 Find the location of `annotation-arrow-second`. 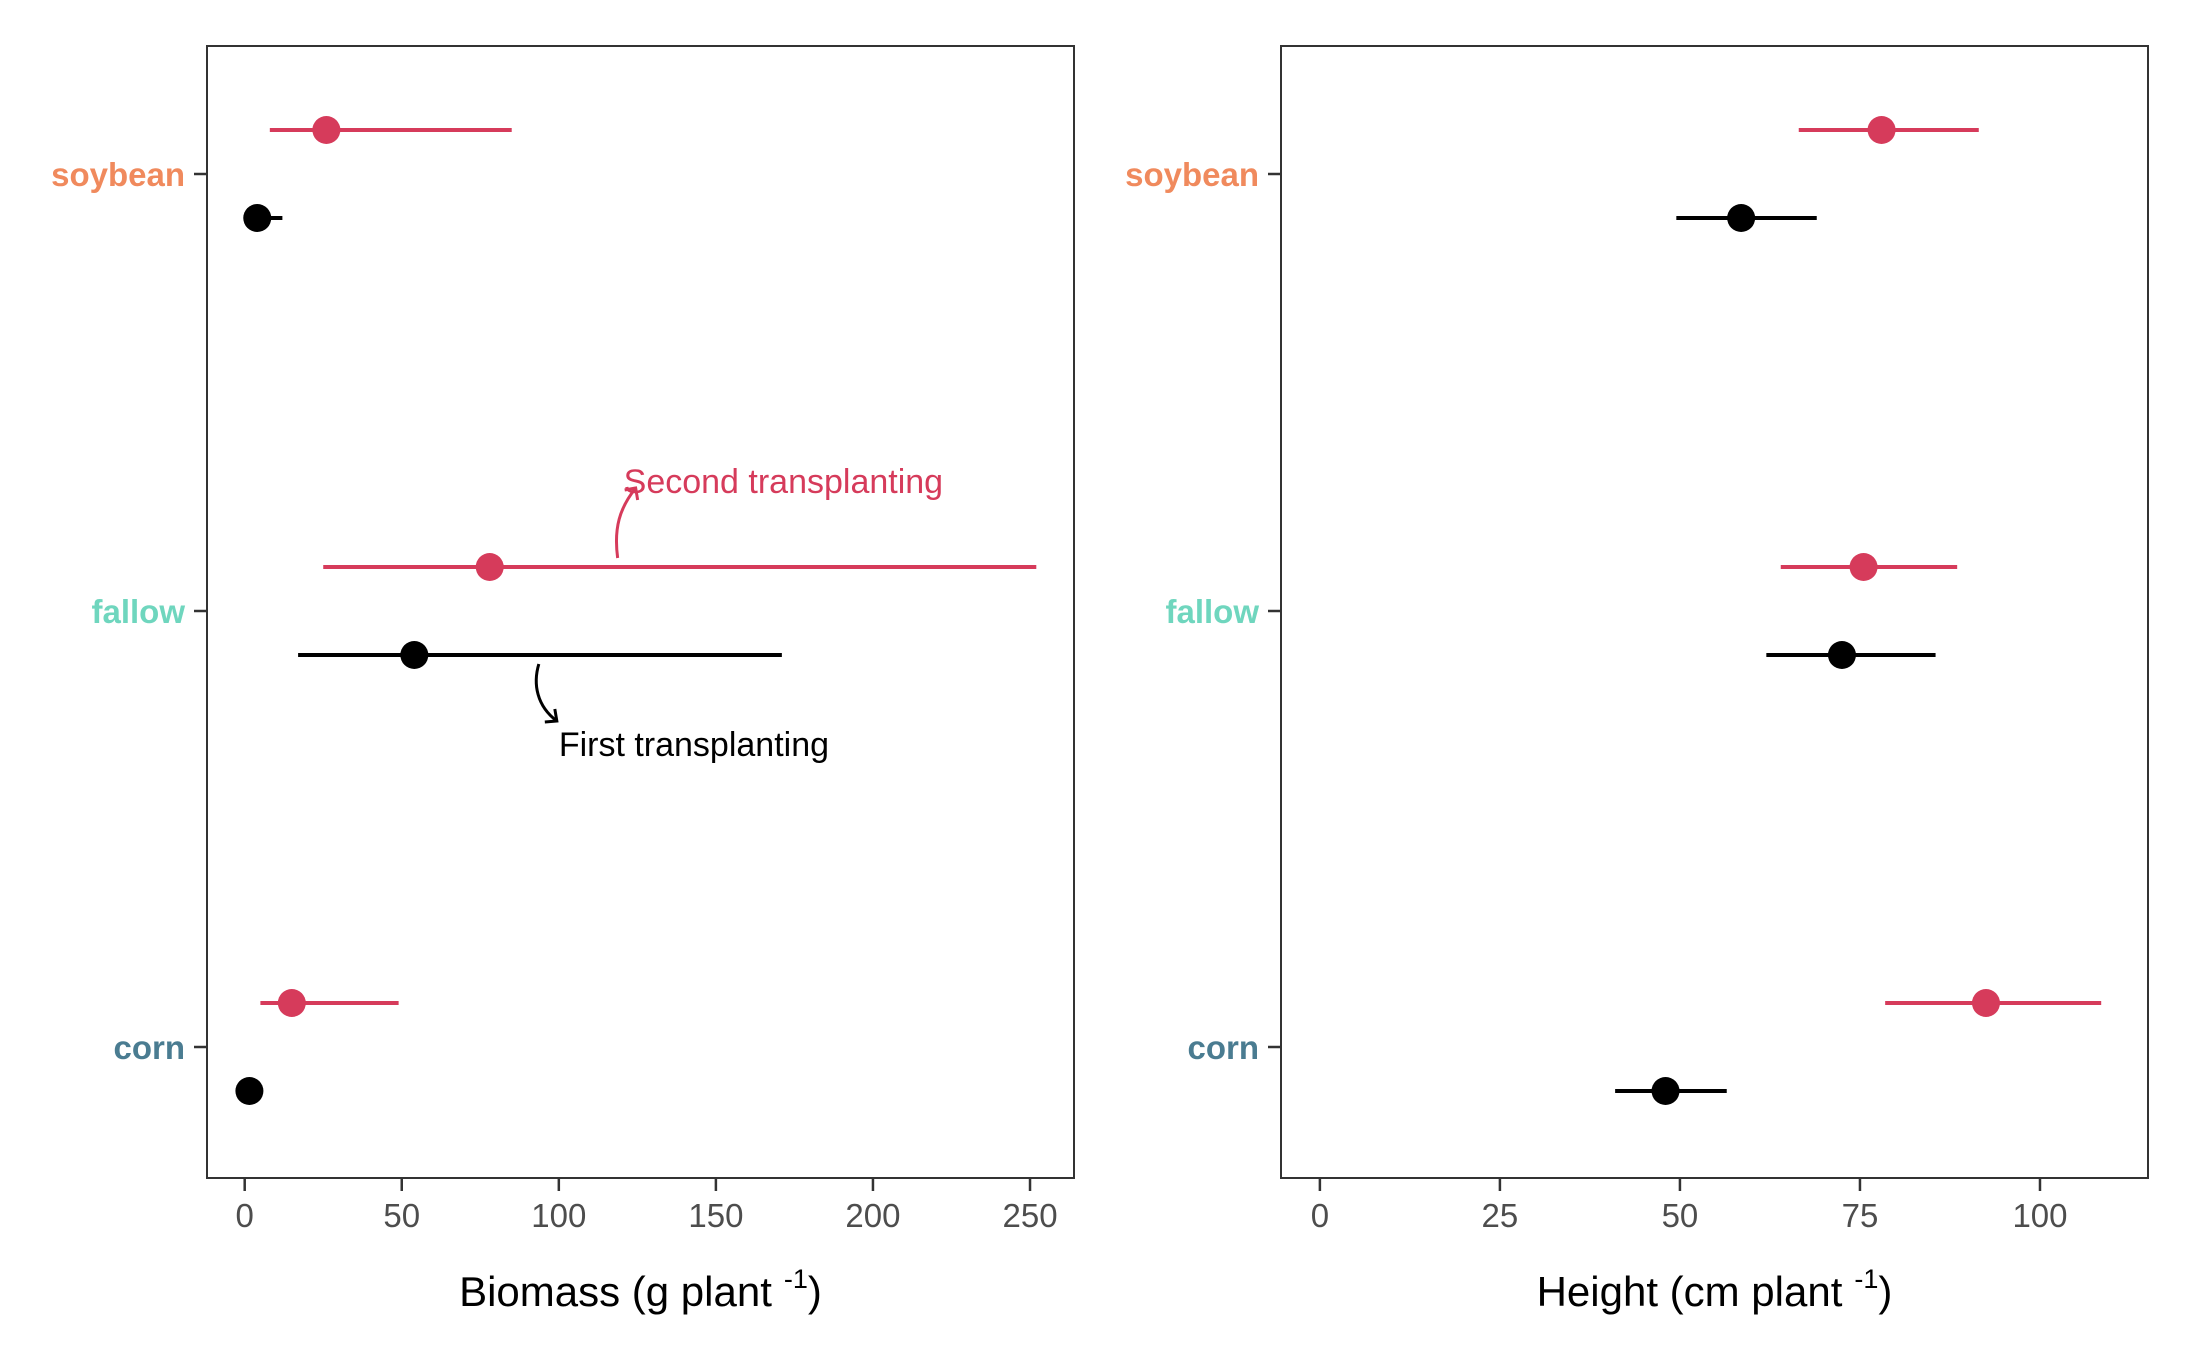

annotation-arrow-second is located at coordinates (625, 523).